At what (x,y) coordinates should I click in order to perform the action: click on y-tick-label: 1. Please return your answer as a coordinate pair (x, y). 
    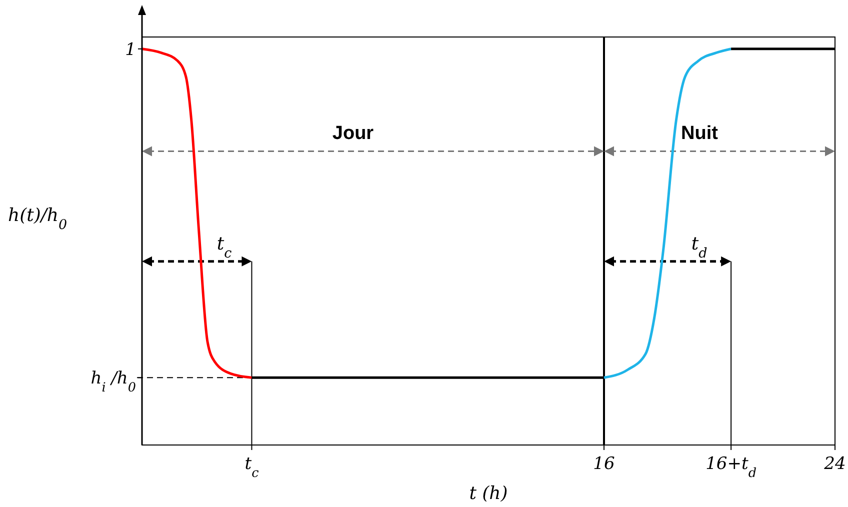
    Looking at the image, I should click on (130, 50).